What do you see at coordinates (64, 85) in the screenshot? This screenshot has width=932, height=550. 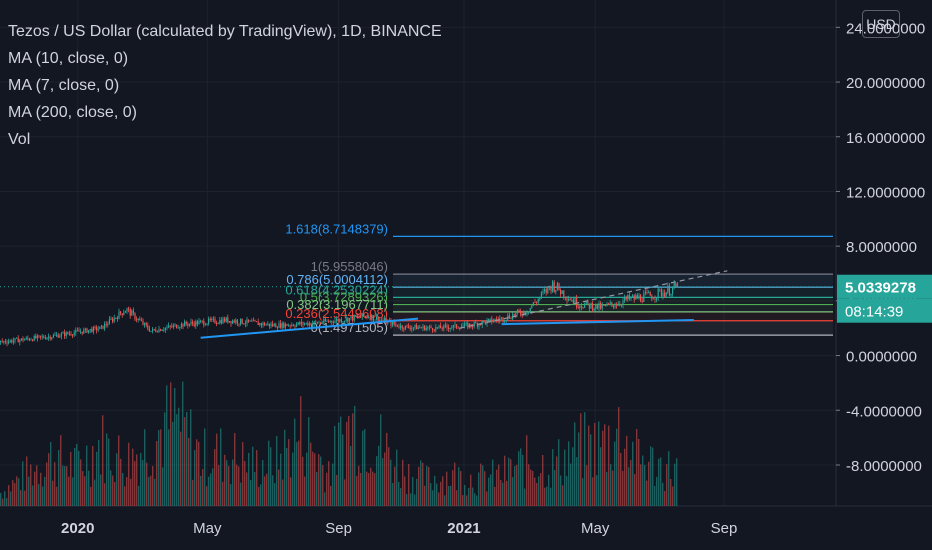 I see `legend-ma7: MA (7, close, 0)` at bounding box center [64, 85].